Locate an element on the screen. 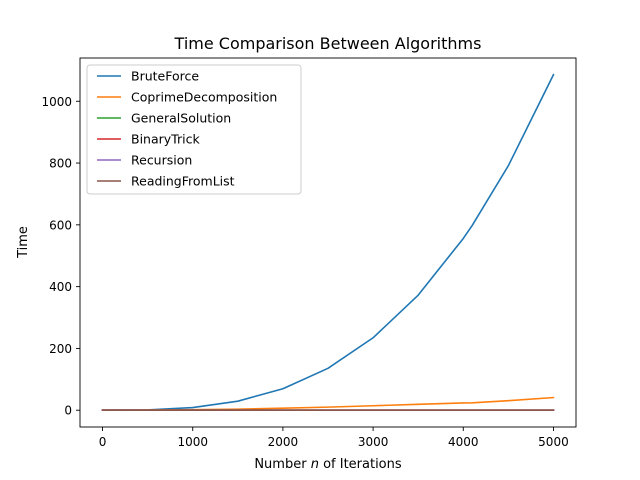 This screenshot has height=480, width=640. x-tick-label: 1000 is located at coordinates (192, 442).